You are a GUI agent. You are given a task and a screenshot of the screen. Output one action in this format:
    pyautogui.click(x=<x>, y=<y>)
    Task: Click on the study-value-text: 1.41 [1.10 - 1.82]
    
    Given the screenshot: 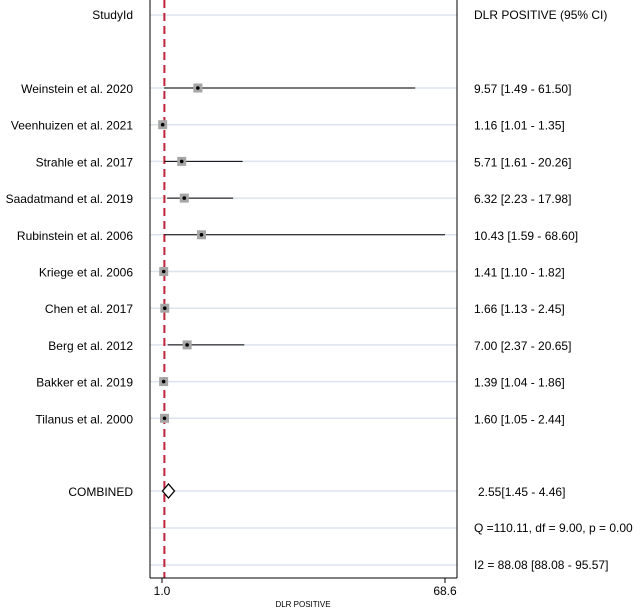 What is the action you would take?
    pyautogui.click(x=519, y=273)
    